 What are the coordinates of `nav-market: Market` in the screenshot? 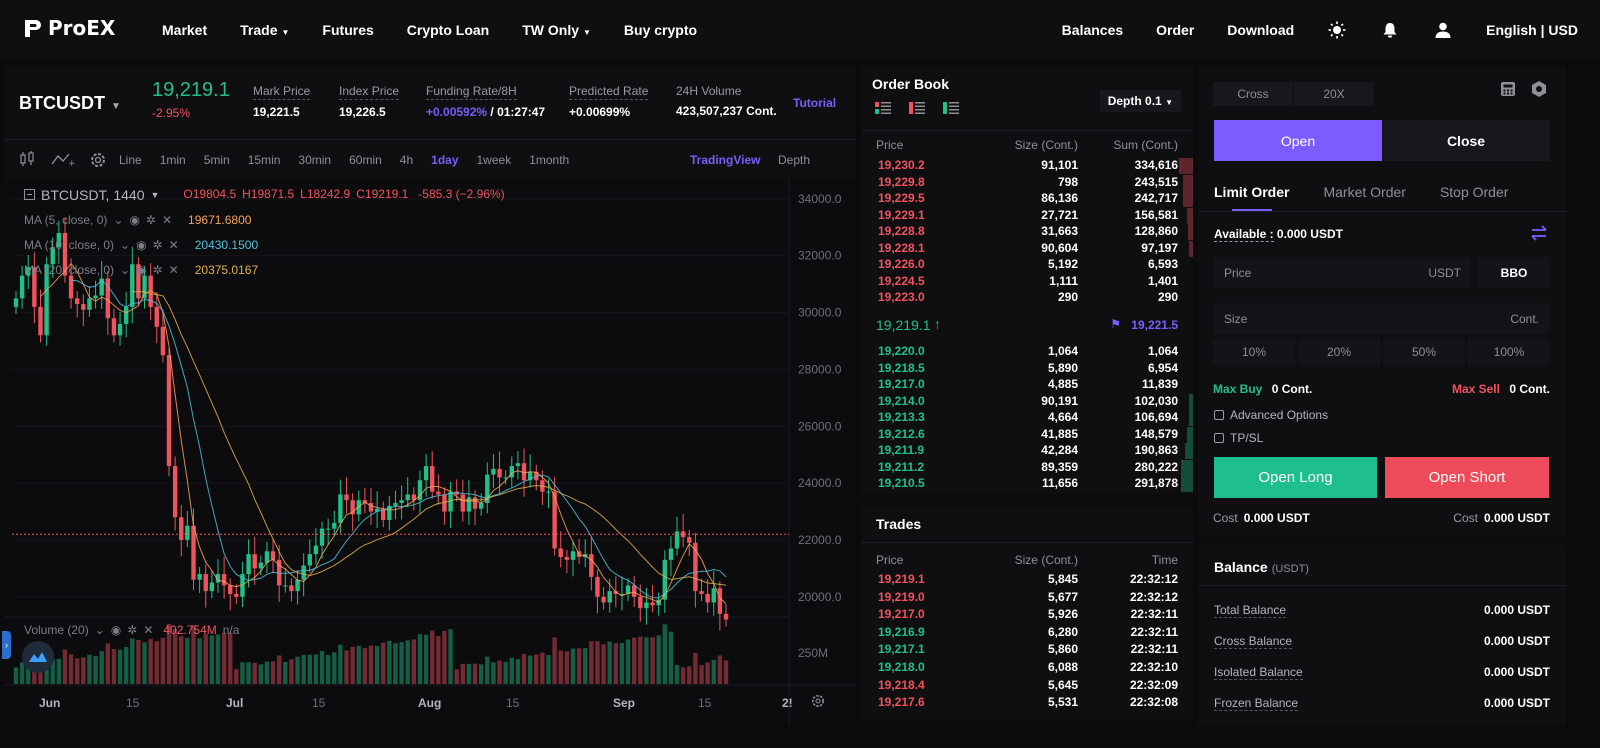 It's located at (184, 30).